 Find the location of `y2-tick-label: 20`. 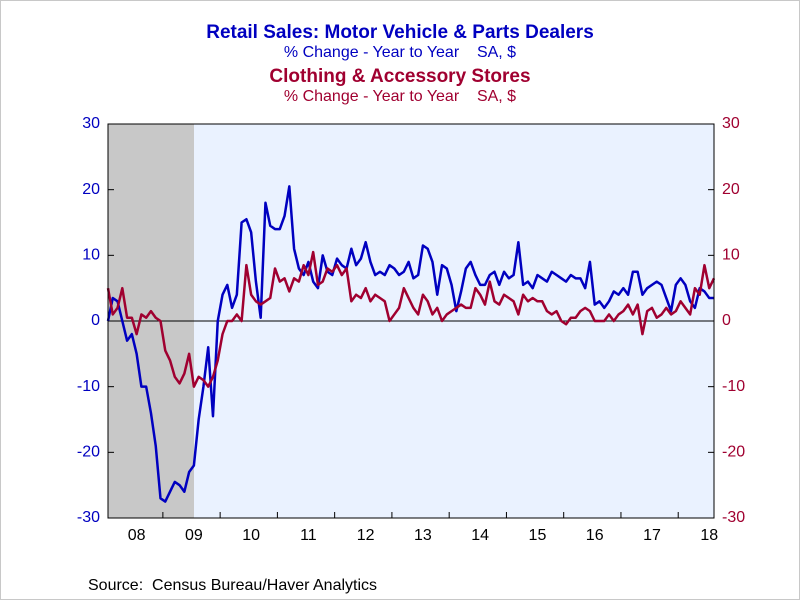

y2-tick-label: 20 is located at coordinates (731, 189).